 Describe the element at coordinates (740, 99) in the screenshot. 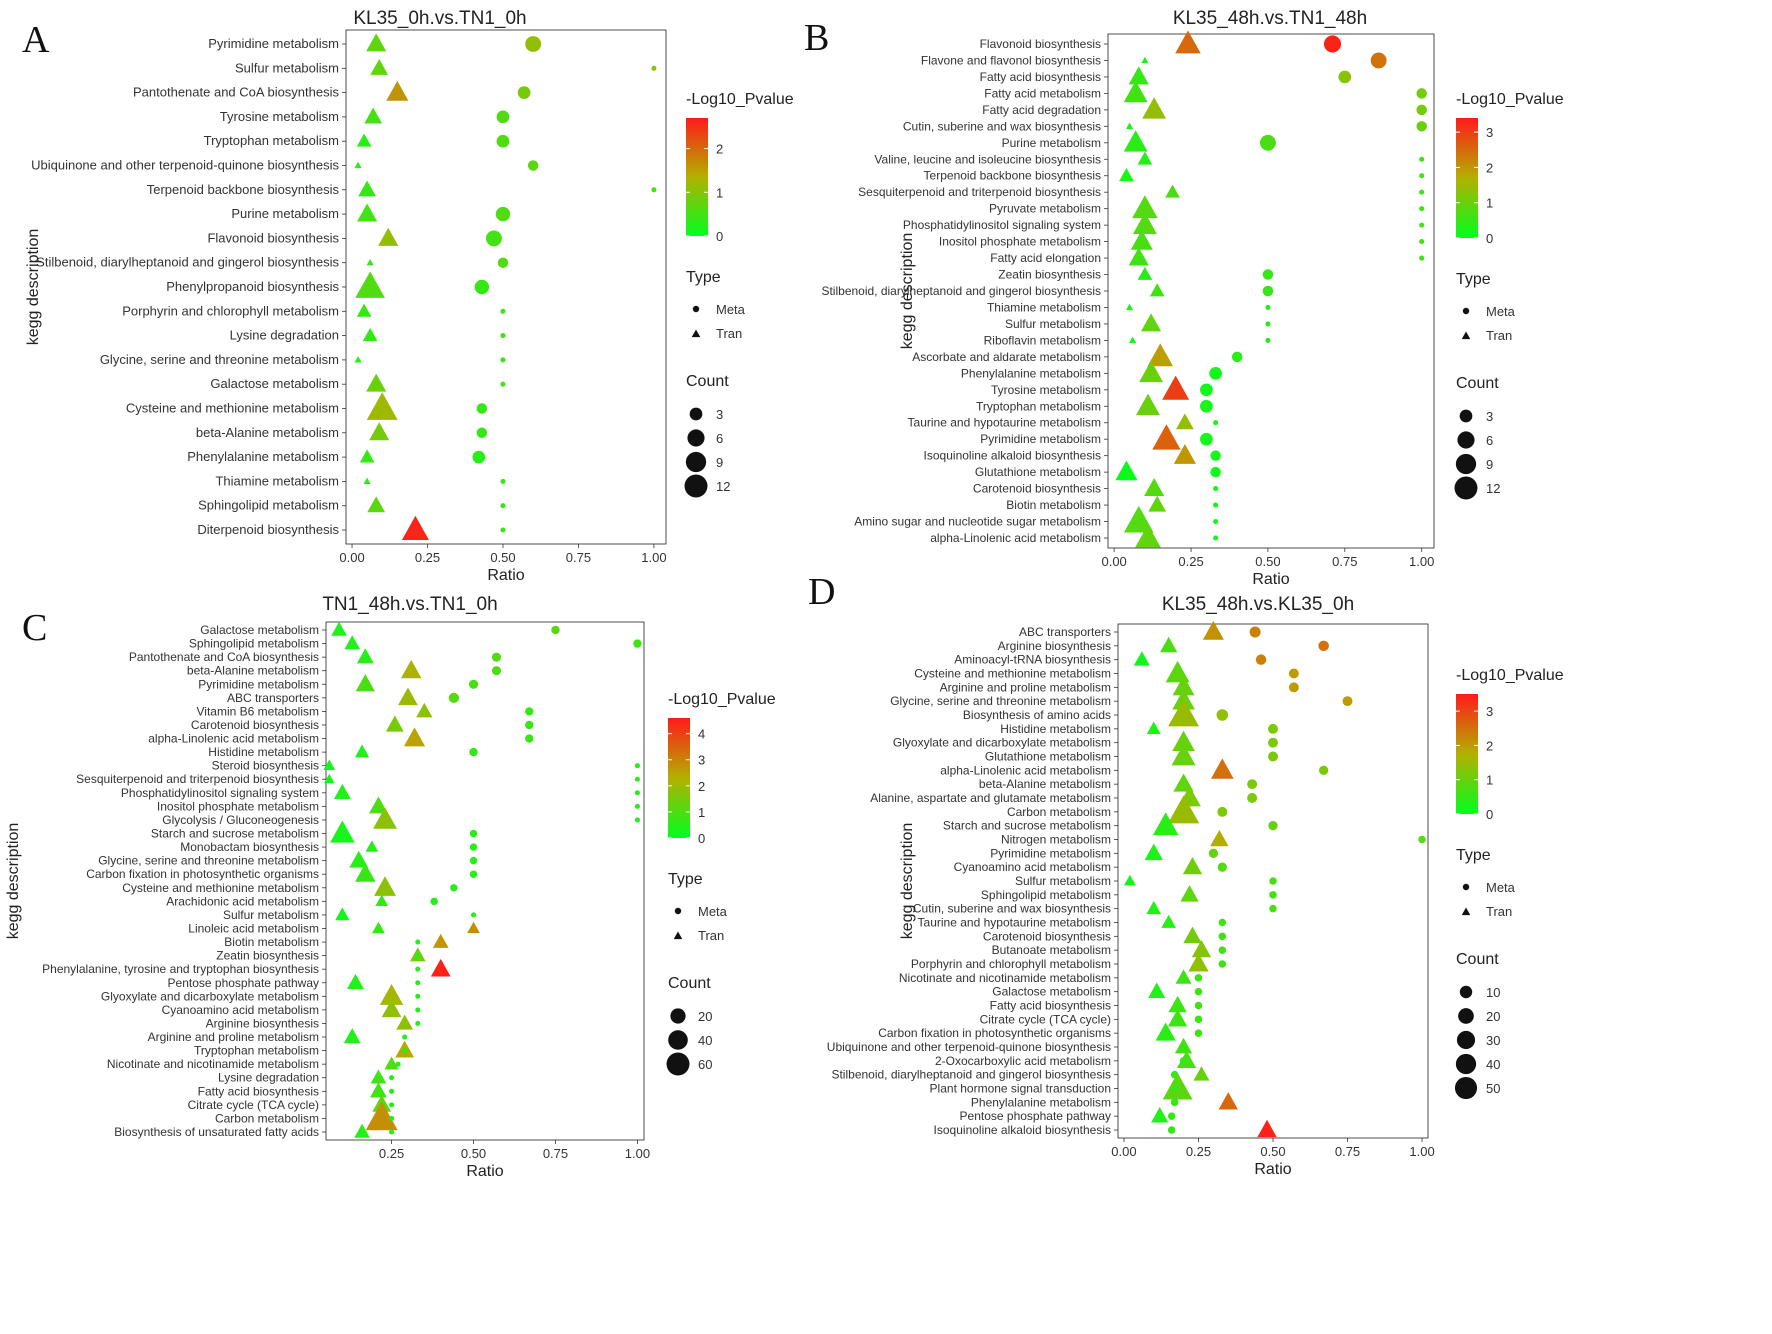

I see `legend-pvalue-title: -Log10_Pvalue` at that location.